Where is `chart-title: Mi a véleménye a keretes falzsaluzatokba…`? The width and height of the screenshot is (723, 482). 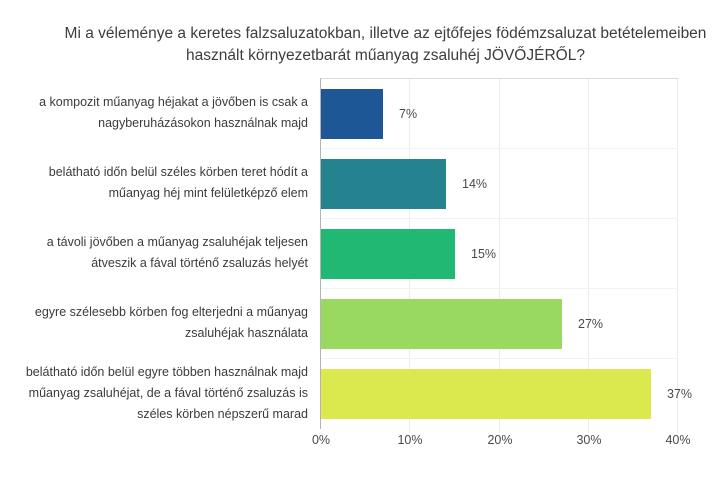 chart-title: Mi a véleménye a keretes falzsaluzatokba… is located at coordinates (385, 44).